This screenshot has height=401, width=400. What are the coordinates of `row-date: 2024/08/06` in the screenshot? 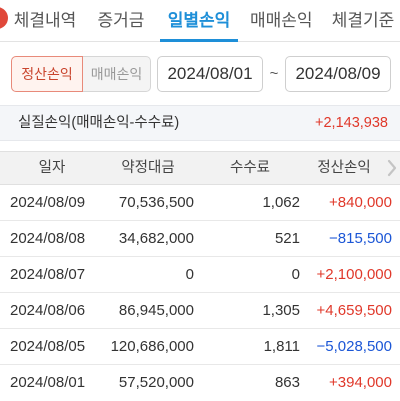 It's located at (48, 310).